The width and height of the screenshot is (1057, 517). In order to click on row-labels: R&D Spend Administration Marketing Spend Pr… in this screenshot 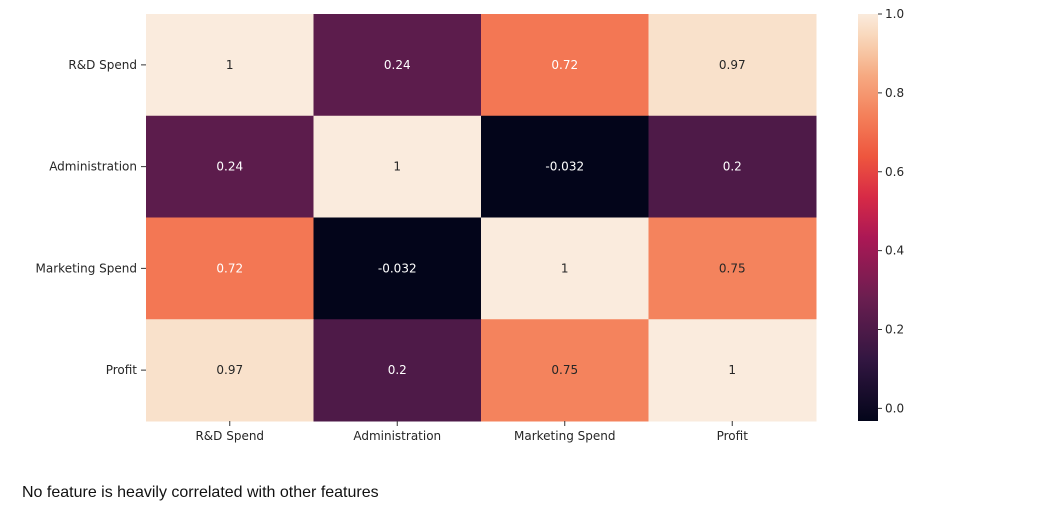, I will do `click(91, 217)`.